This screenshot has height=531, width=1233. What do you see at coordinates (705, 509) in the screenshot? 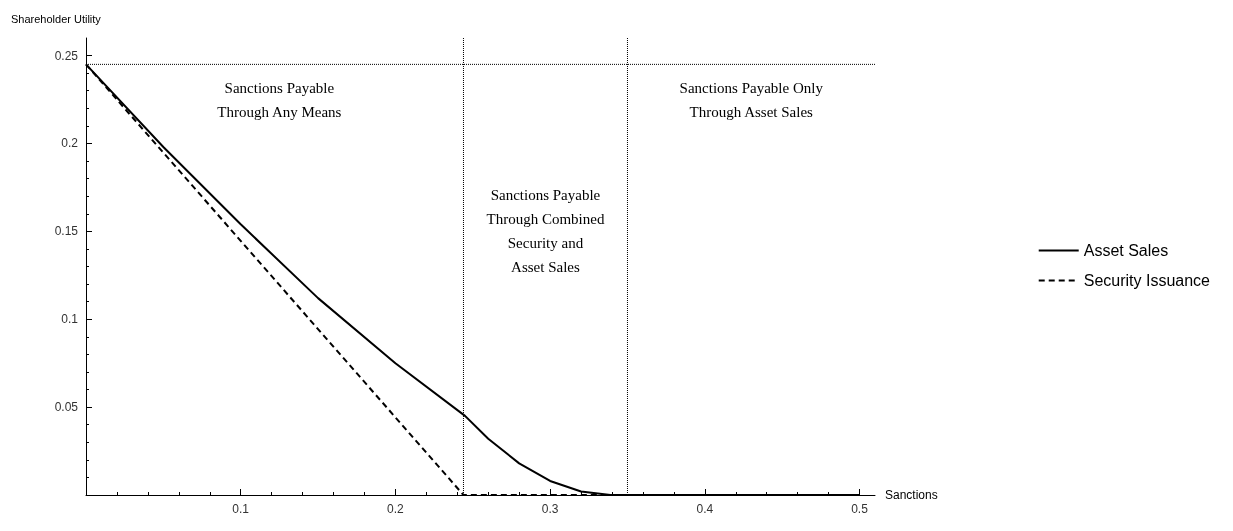
I see `x-tick-label: 0.4` at bounding box center [705, 509].